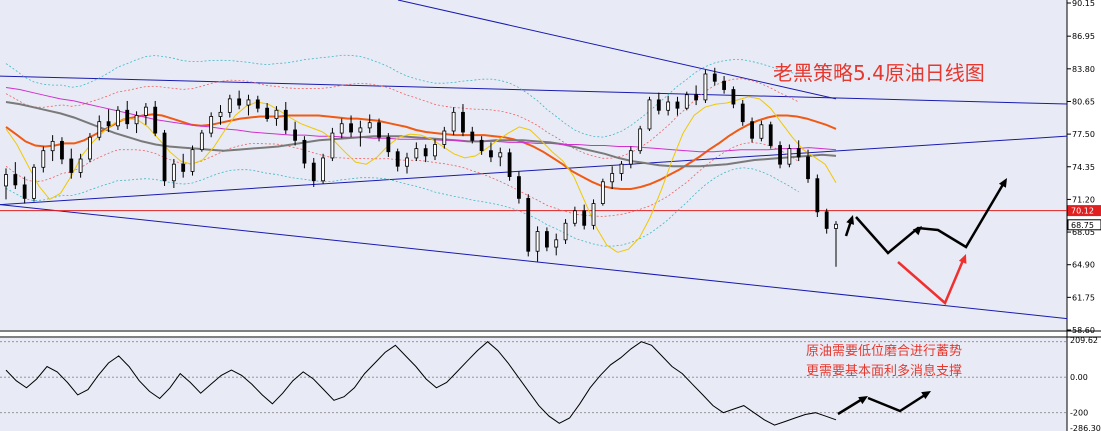 Image resolution: width=1101 pixels, height=431 pixels. What do you see at coordinates (884, 351) in the screenshot?
I see `annotation-line-1: 原油需要低位磨合进行蓄势` at bounding box center [884, 351].